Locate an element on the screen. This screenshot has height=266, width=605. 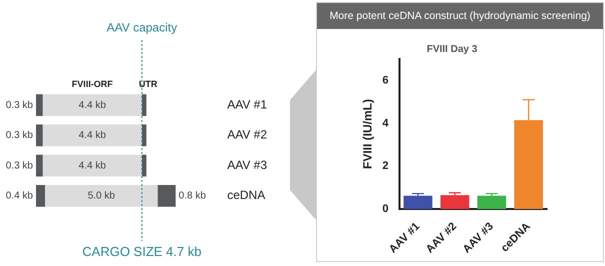
chart-title: More potent ceDNA construct (hydrodynamic screening) is located at coordinates (460, 16).